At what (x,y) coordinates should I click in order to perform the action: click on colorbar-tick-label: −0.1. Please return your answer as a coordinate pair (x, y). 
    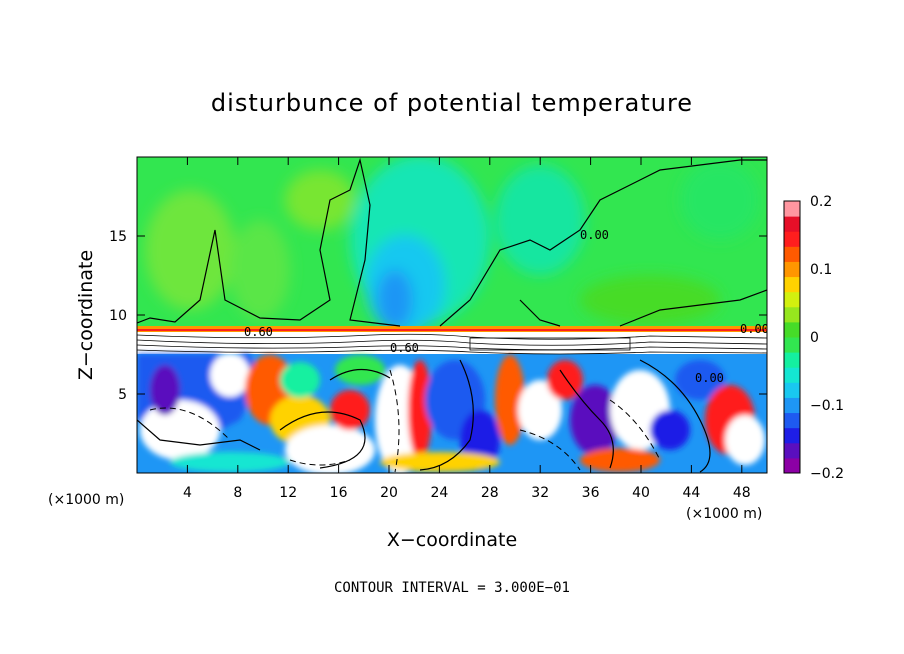
    Looking at the image, I should click on (827, 406).